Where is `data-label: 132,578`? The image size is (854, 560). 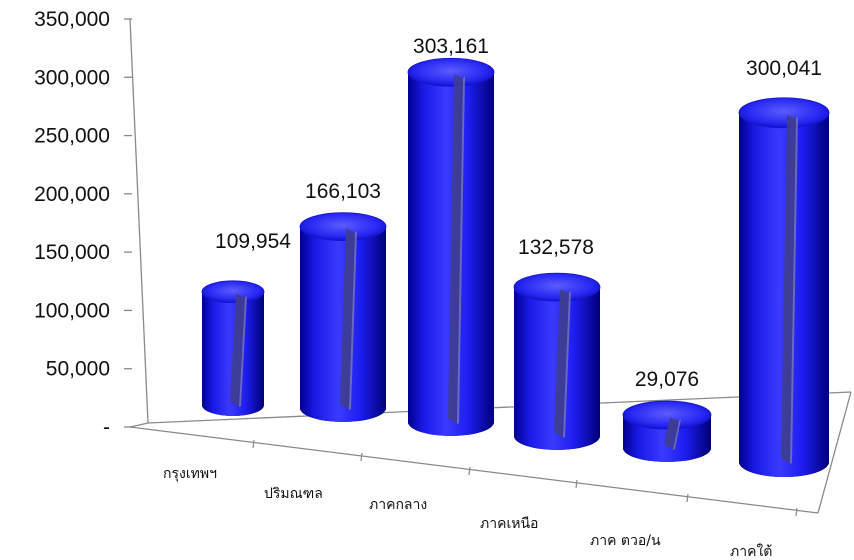 data-label: 132,578 is located at coordinates (556, 247).